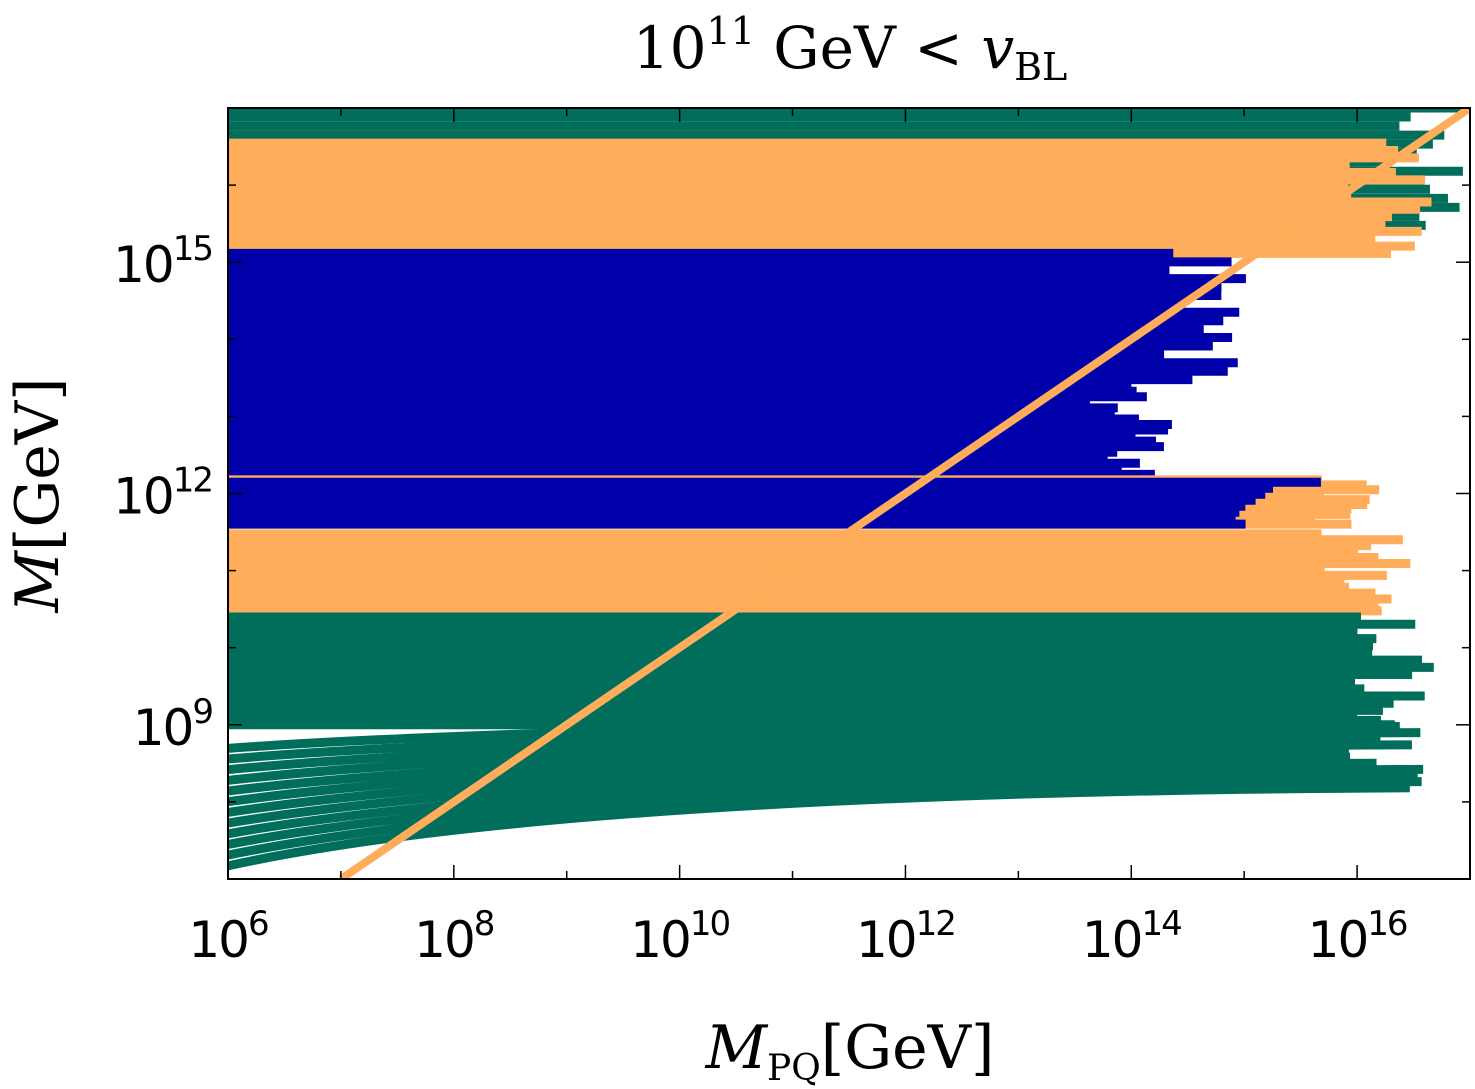 The width and height of the screenshot is (1475, 1089). Describe the element at coordinates (737, 1048) in the screenshot. I see `x-label-var: M` at that location.